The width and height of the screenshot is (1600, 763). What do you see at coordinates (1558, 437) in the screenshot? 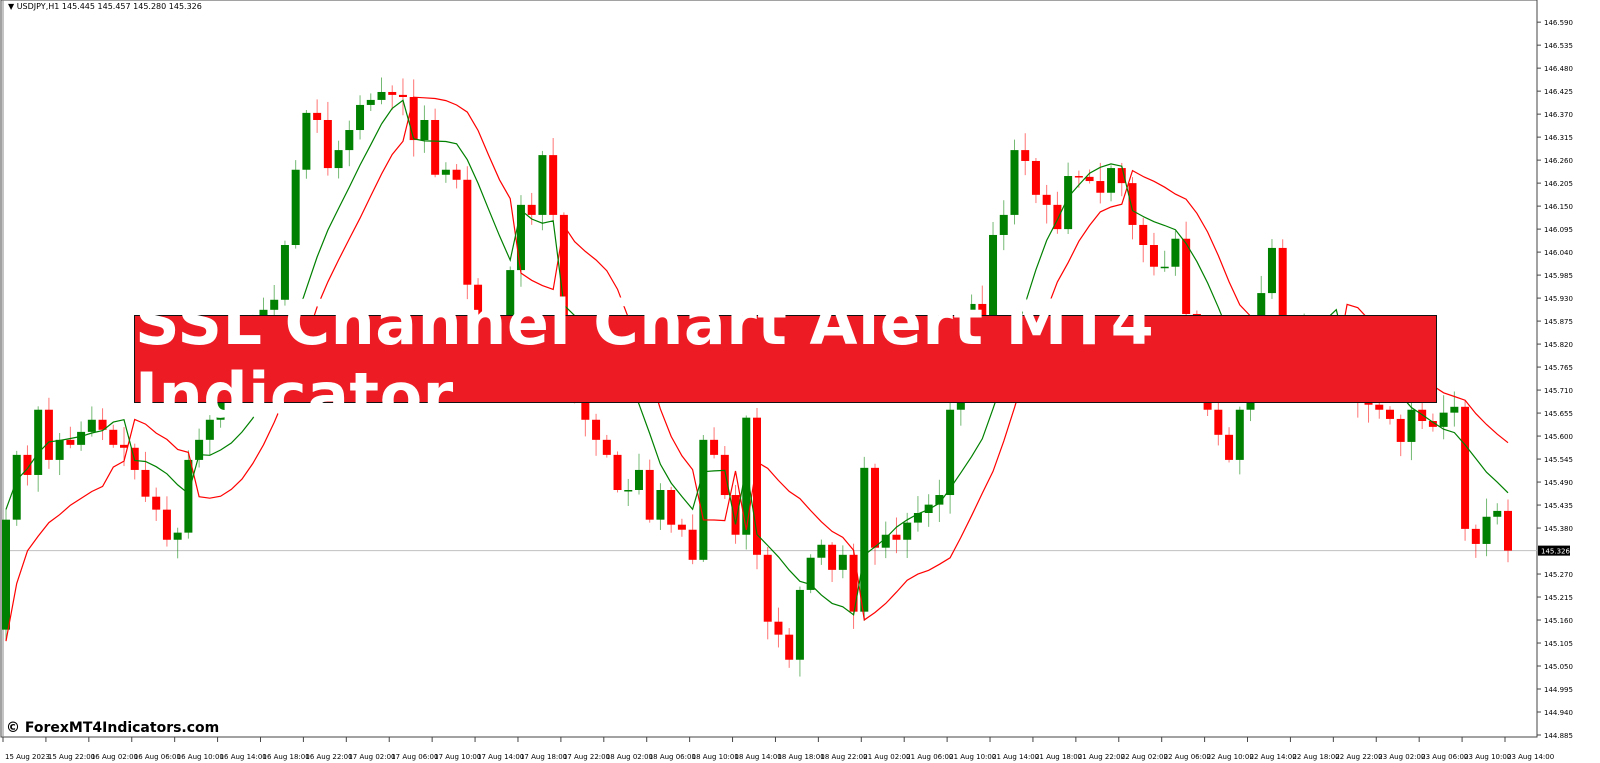
I see `y-tick-label: 145.600` at bounding box center [1558, 437].